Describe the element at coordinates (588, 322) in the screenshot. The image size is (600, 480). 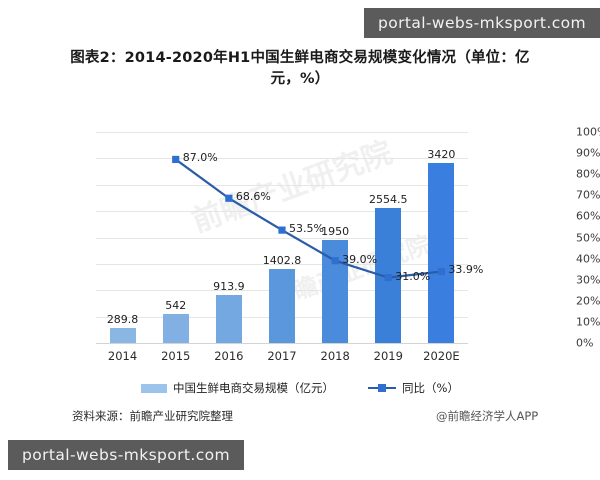
I see `y-tick-label-right: 10%` at that location.